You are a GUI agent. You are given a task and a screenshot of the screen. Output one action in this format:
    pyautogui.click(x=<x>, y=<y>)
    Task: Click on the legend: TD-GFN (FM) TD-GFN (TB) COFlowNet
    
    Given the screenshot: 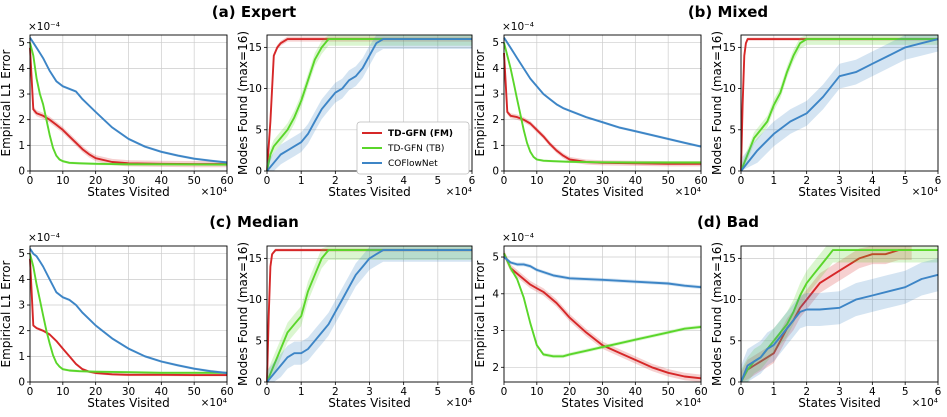 What is the action you would take?
    pyautogui.click(x=413, y=148)
    